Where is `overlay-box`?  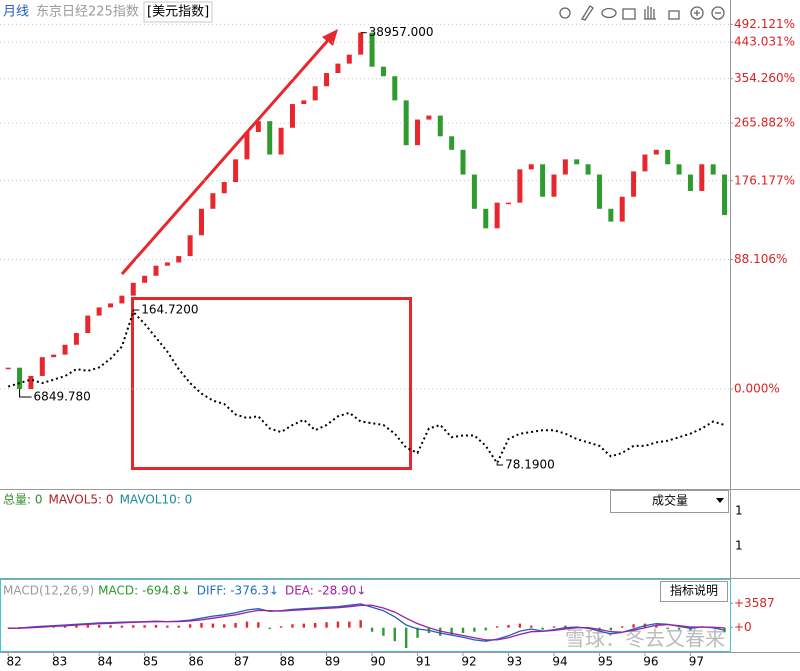 overlay-box is located at coordinates (178, 12).